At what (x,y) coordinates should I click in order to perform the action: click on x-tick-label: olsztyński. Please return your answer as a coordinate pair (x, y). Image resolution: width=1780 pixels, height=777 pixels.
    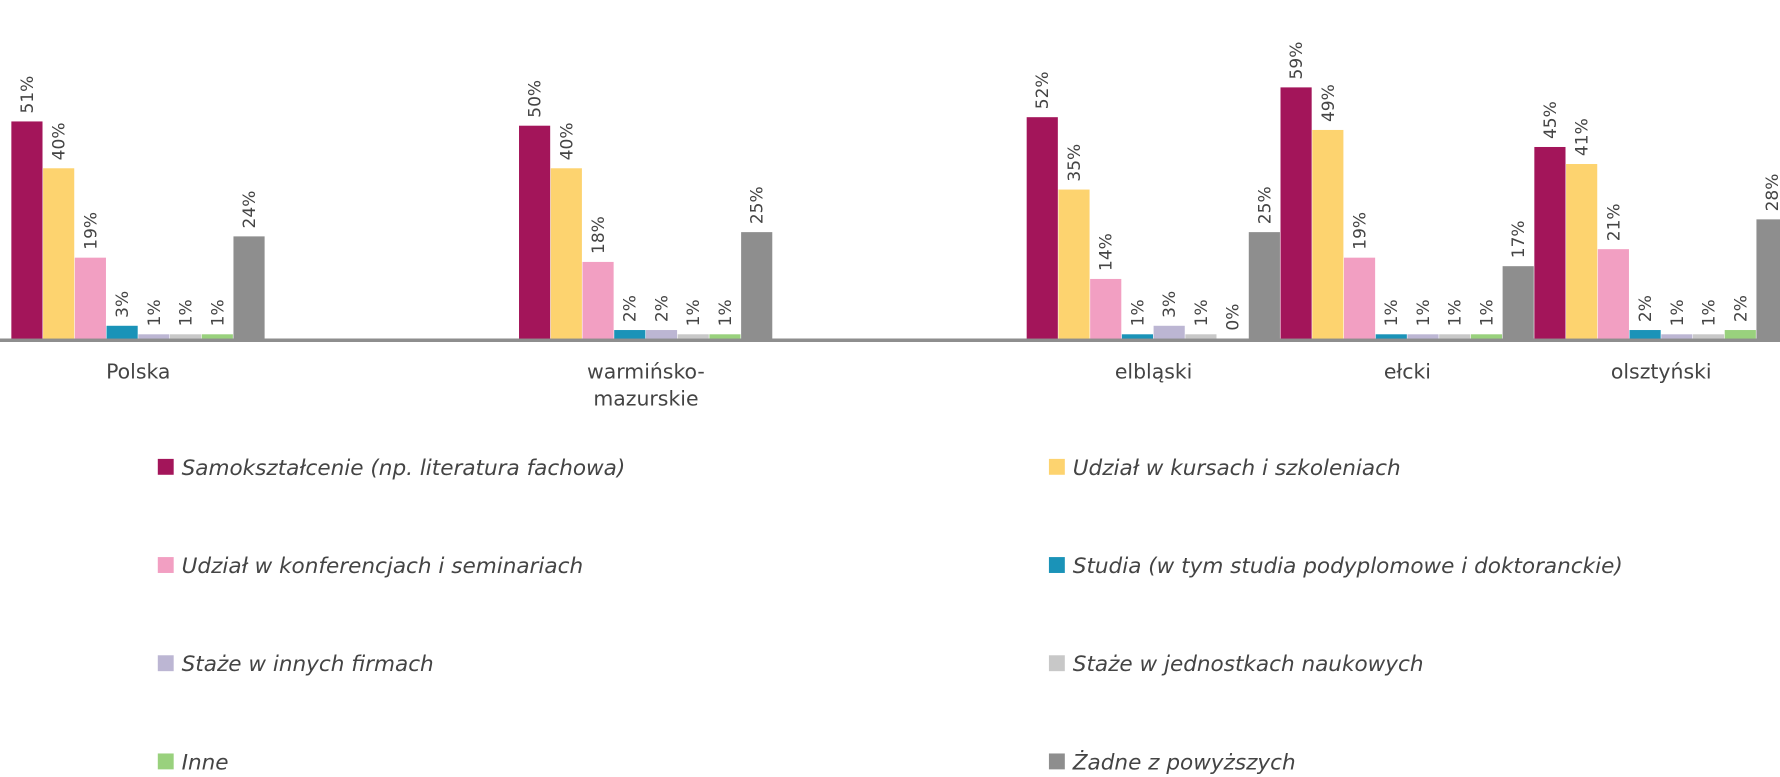
    Looking at the image, I should click on (1661, 371).